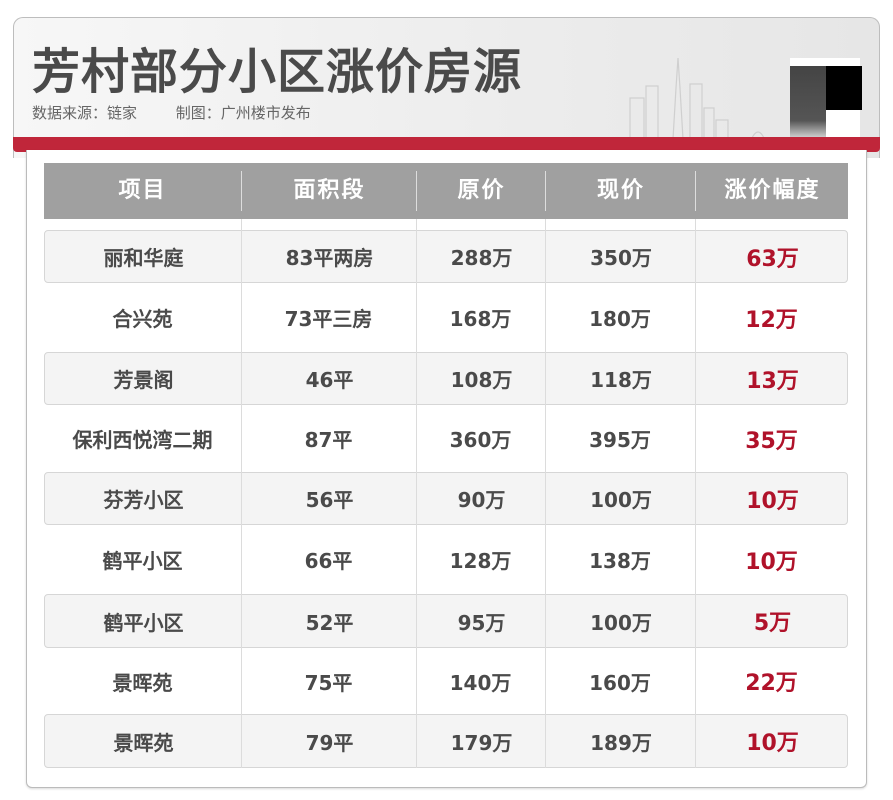 The width and height of the screenshot is (893, 800). I want to click on cell-project: 保利西悦湾二期, so click(142, 440).